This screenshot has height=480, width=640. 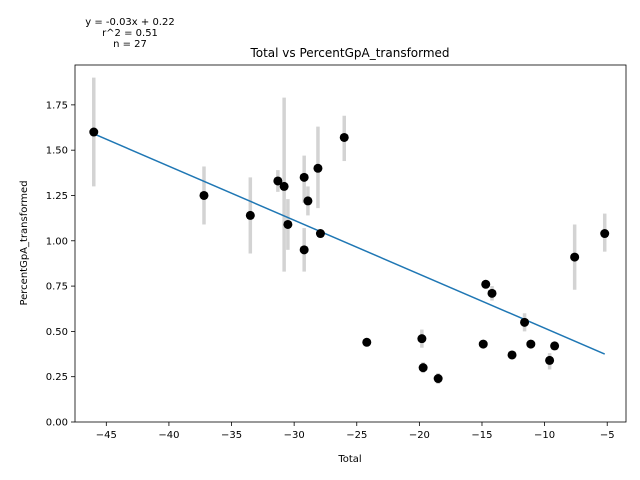 I want to click on x-tick-label: −35, so click(x=231, y=435).